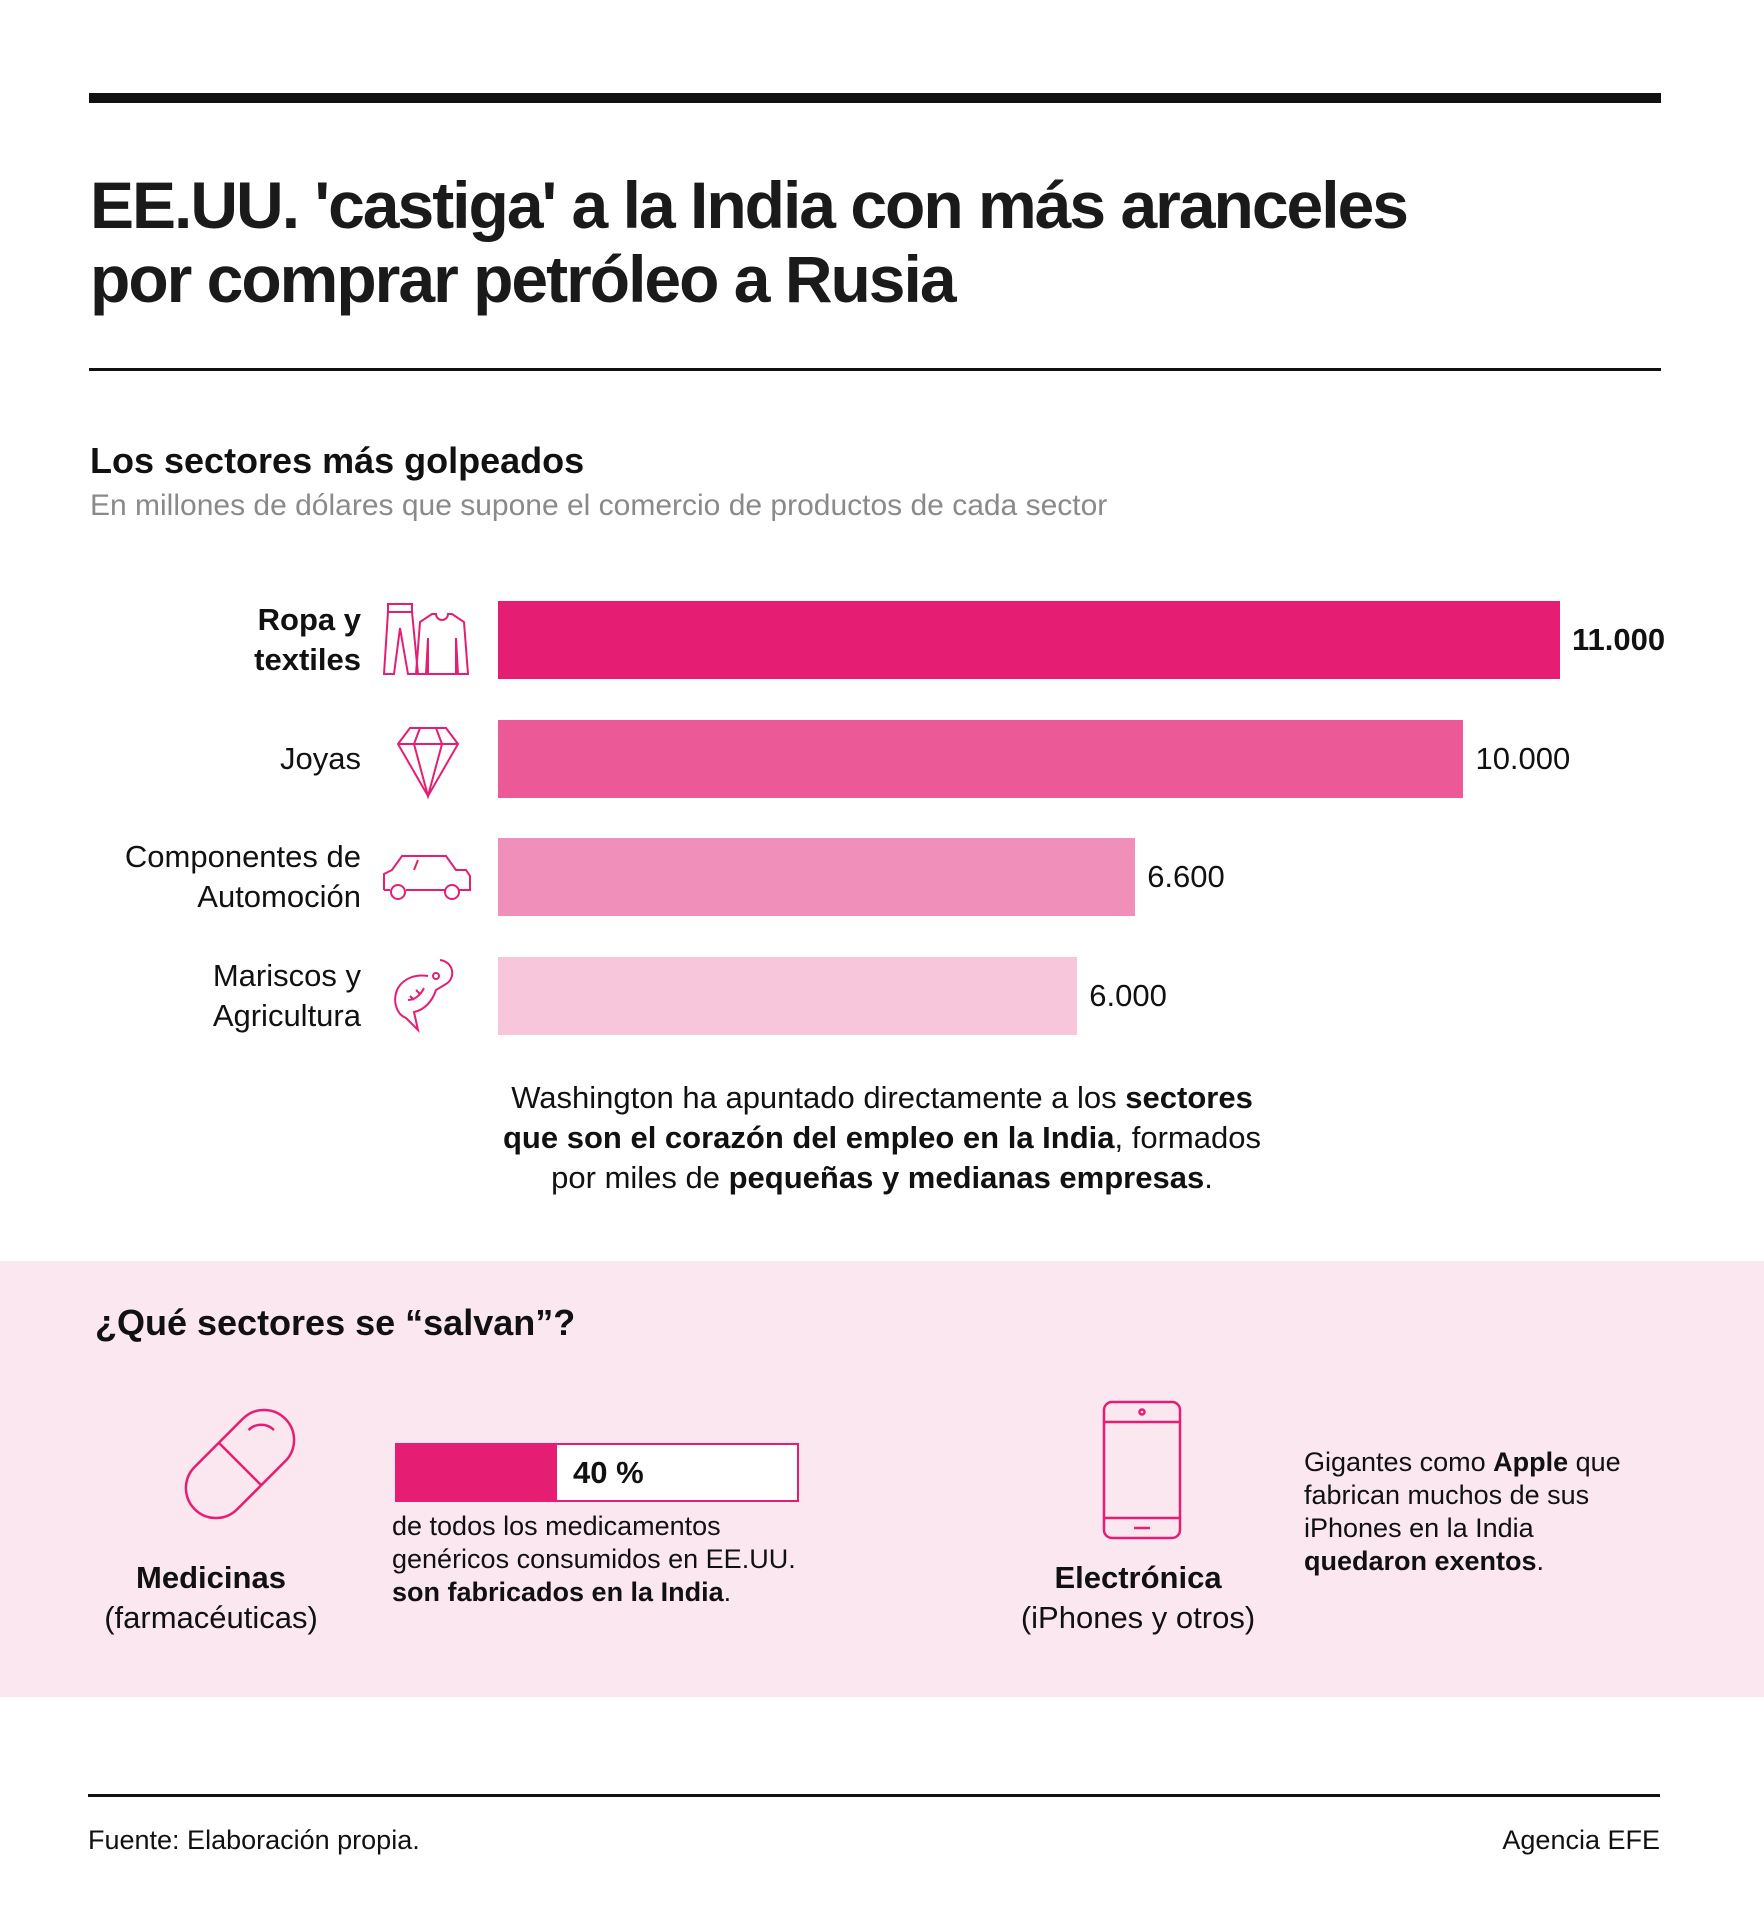 The width and height of the screenshot is (1764, 1920). I want to click on category-label: Ropa y textiles, so click(307, 640).